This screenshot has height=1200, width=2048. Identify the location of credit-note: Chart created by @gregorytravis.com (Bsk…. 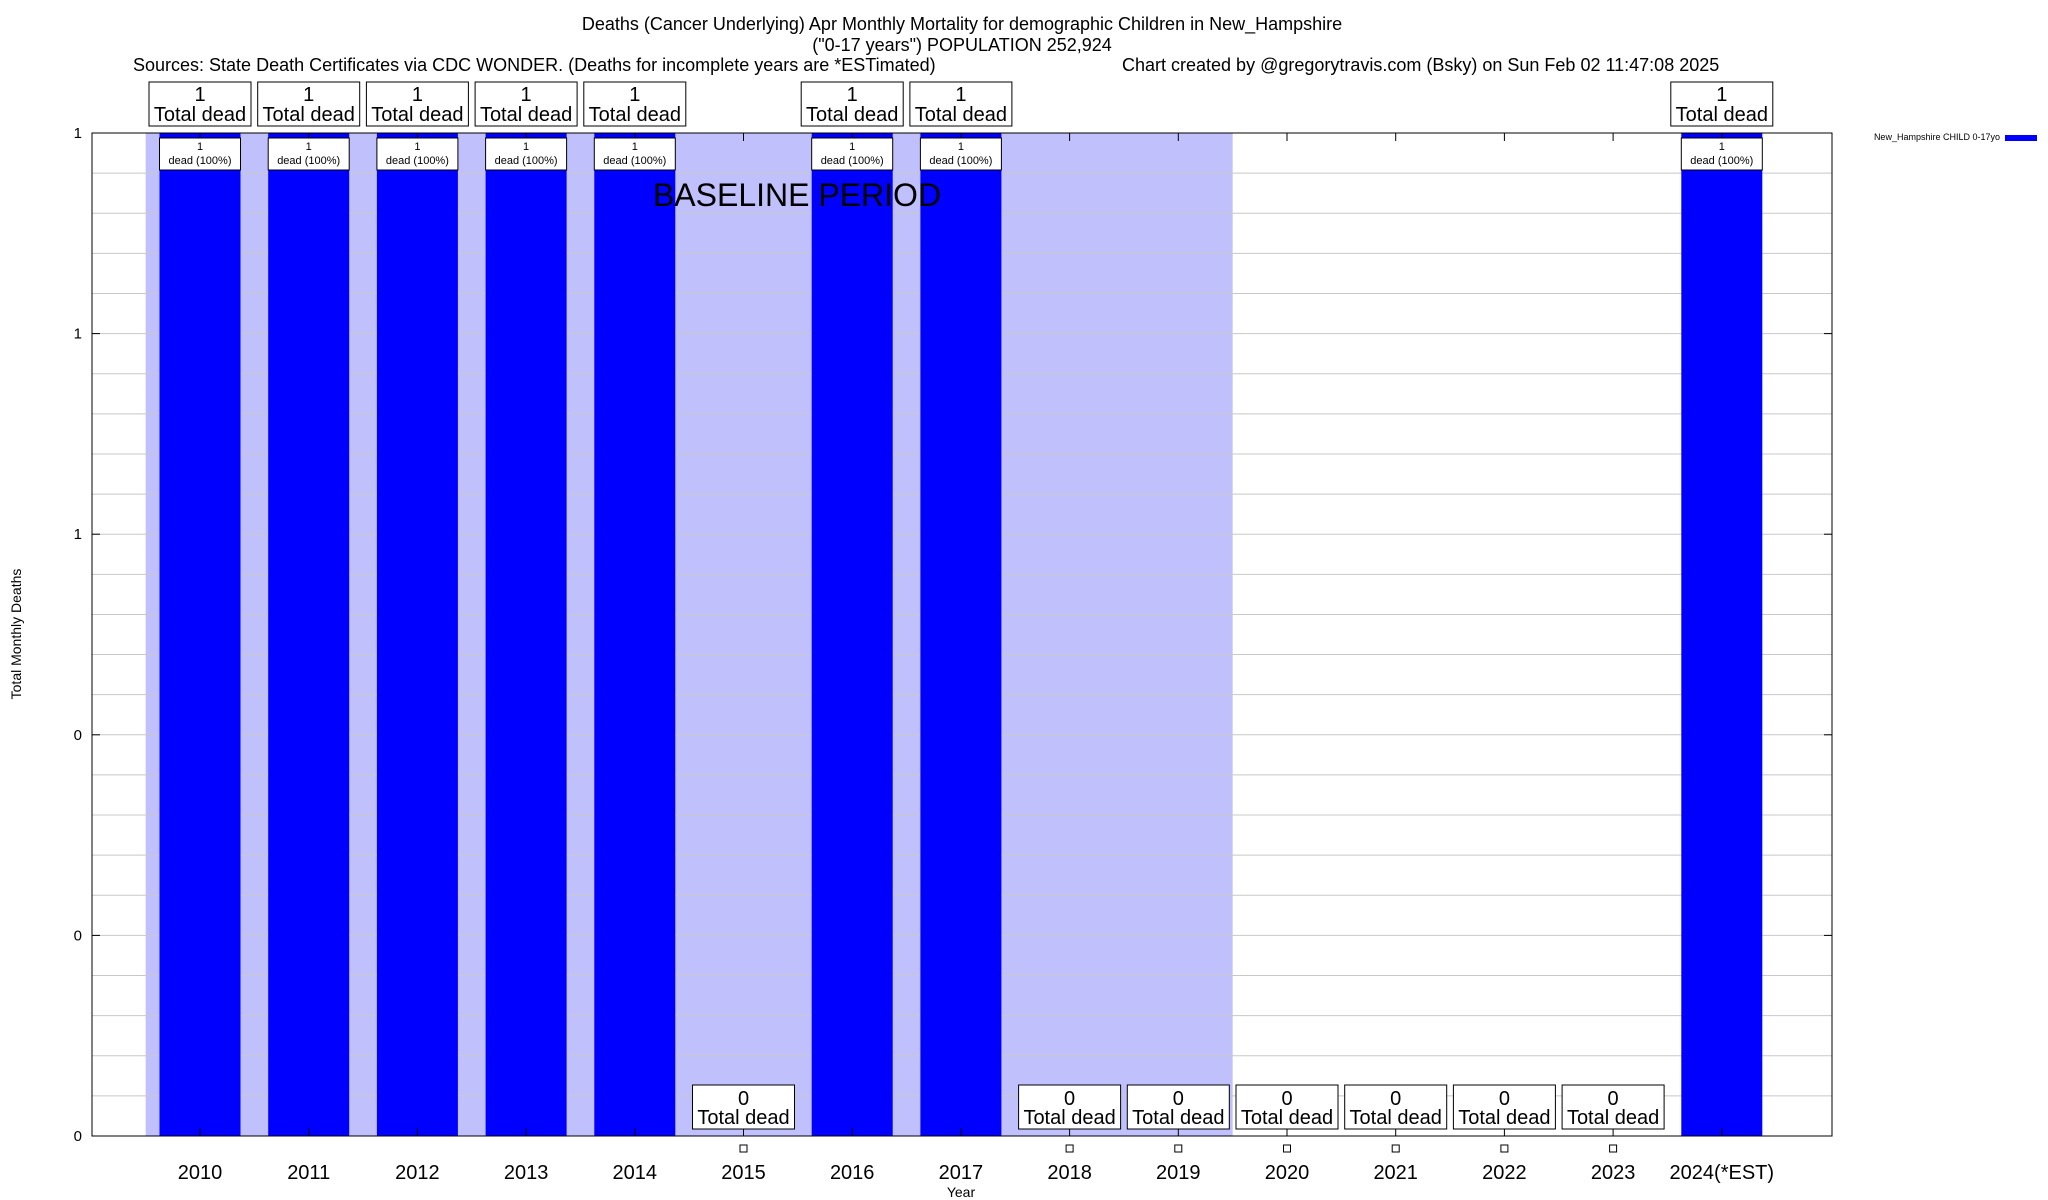
(1420, 65).